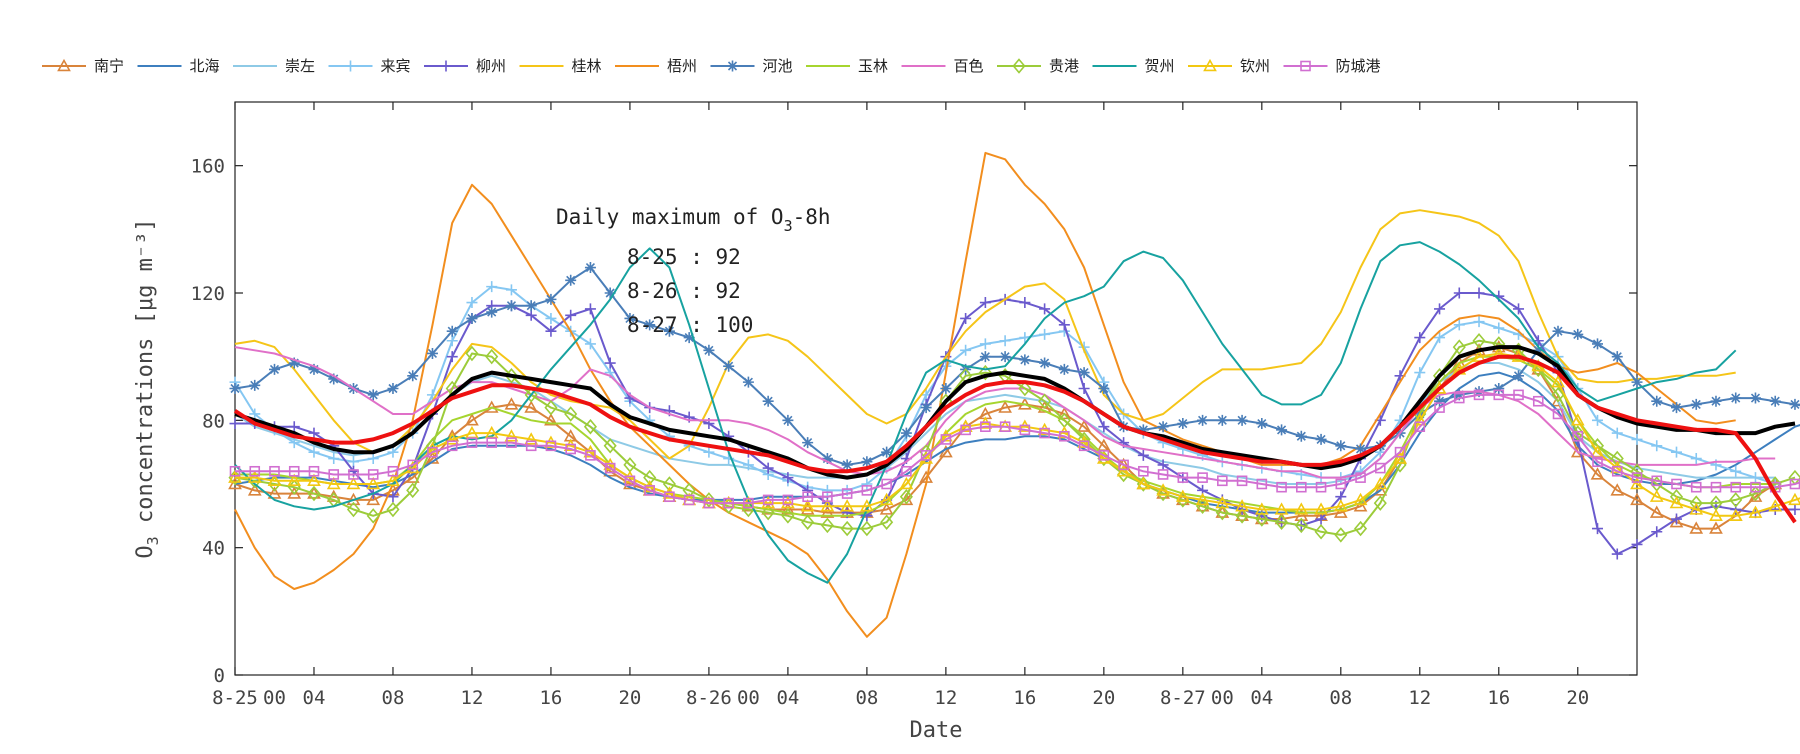 This screenshot has width=1800, height=754. What do you see at coordinates (300, 66) in the screenshot?
I see `legend-label: 崇左` at bounding box center [300, 66].